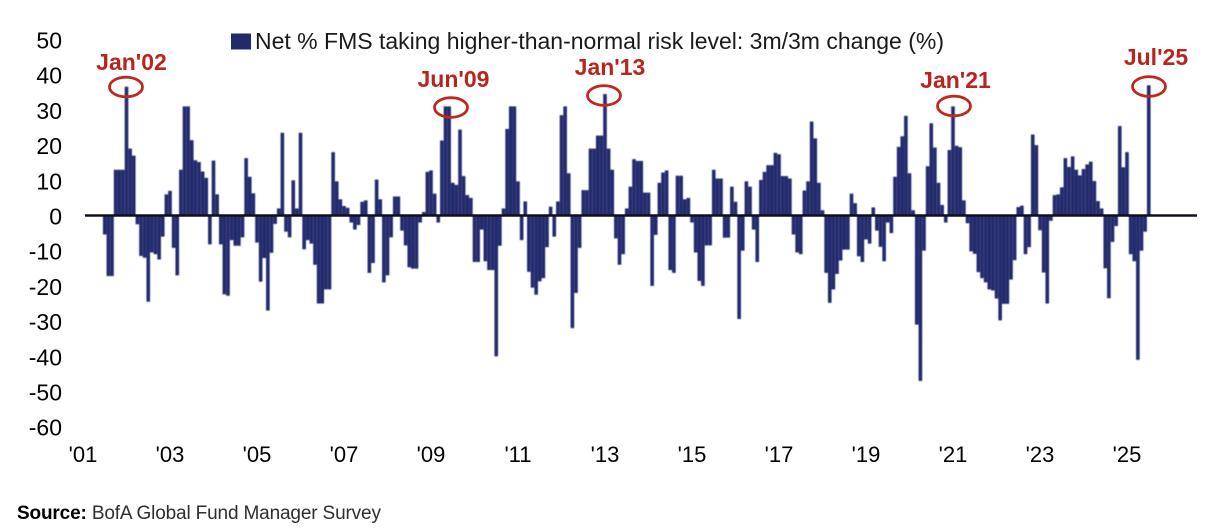  Describe the element at coordinates (49, 76) in the screenshot. I see `svg-text: 40` at that location.